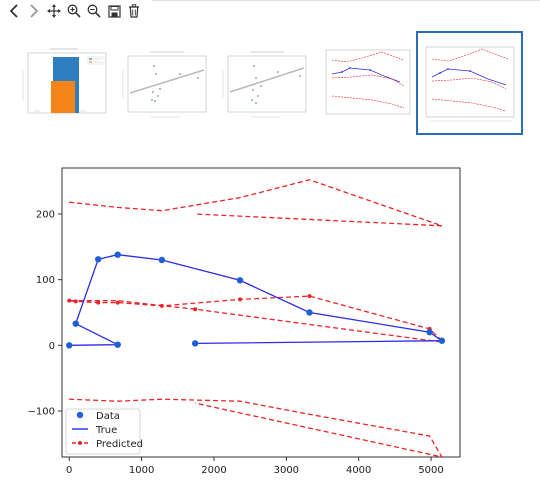 This screenshot has height=489, width=540. I want to click on thumbnail-1-preview, so click(64, 81).